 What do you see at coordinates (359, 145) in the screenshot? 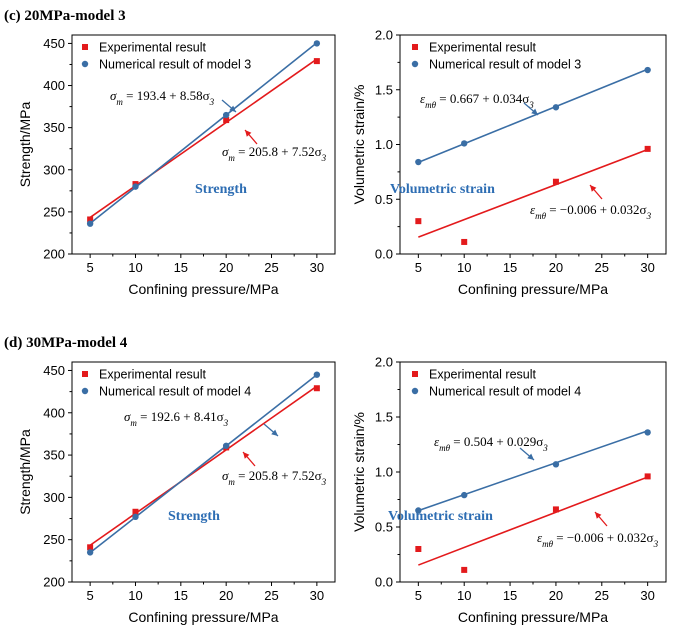
I see `y-axis-title: Volumetric strain/%` at bounding box center [359, 145].